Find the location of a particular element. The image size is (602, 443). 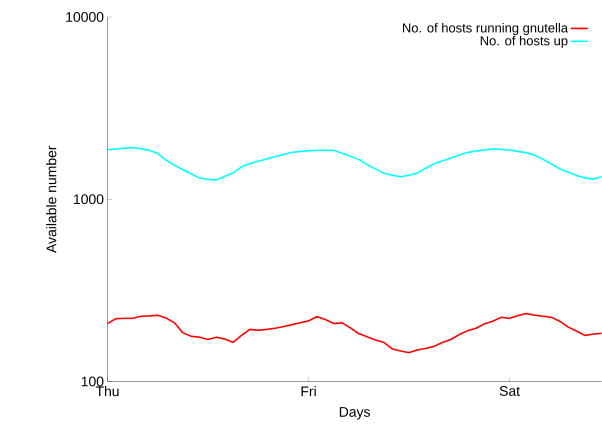

y-tick-label: 1000 is located at coordinates (89, 199).